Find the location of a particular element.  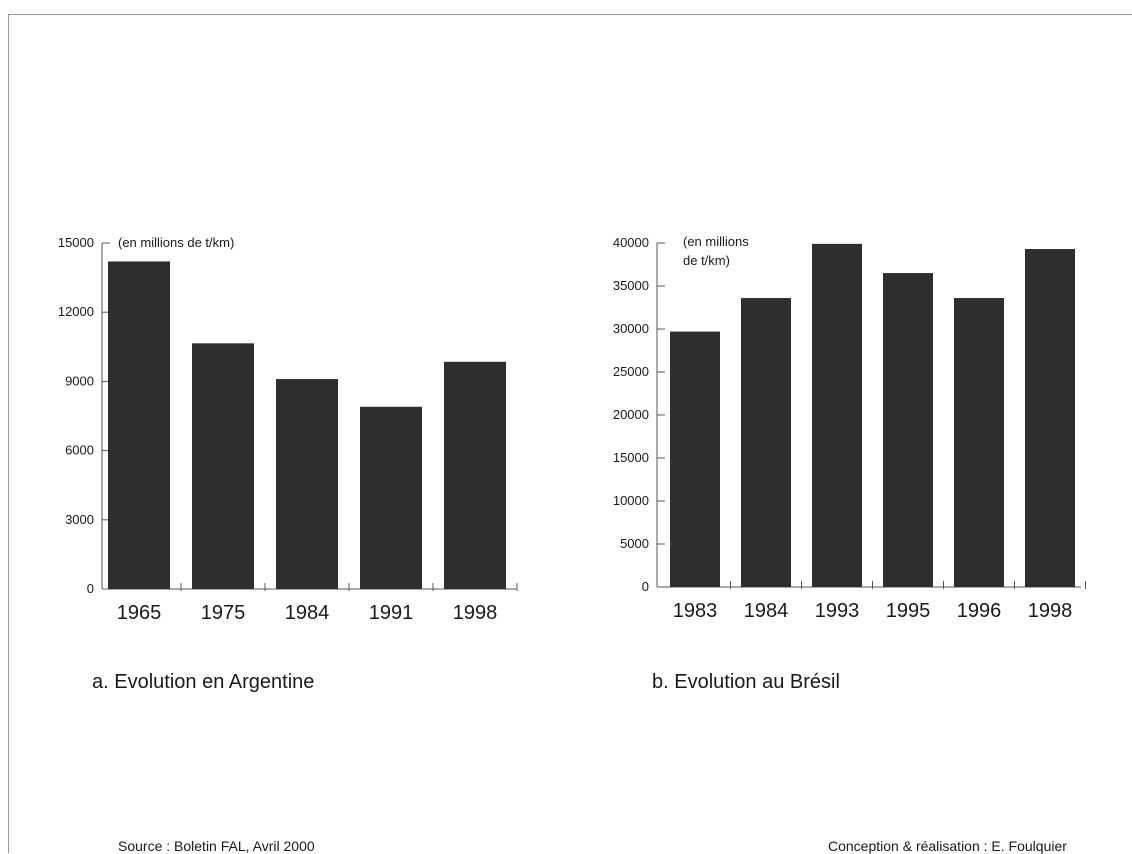

x-tick-label: 1996 is located at coordinates (979, 611).